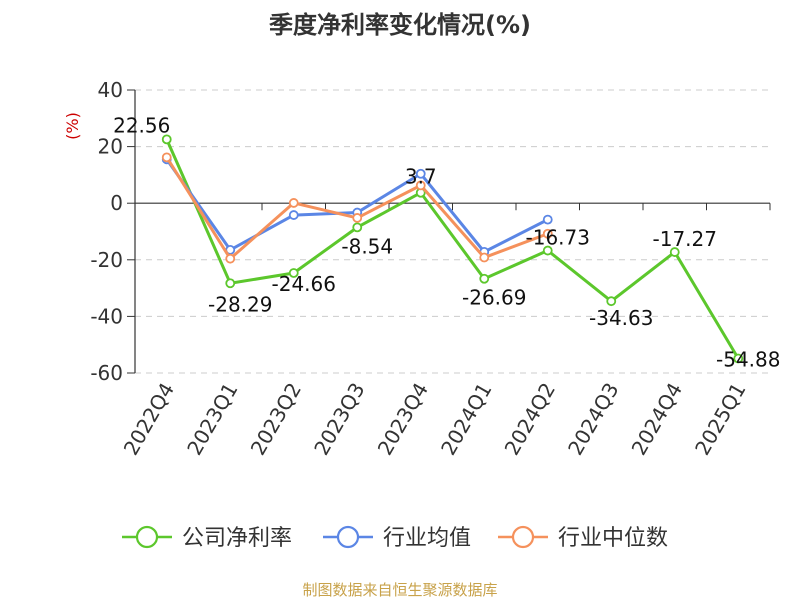 This screenshot has height=600, width=800. I want to click on data-label: -24.66, so click(304, 284).